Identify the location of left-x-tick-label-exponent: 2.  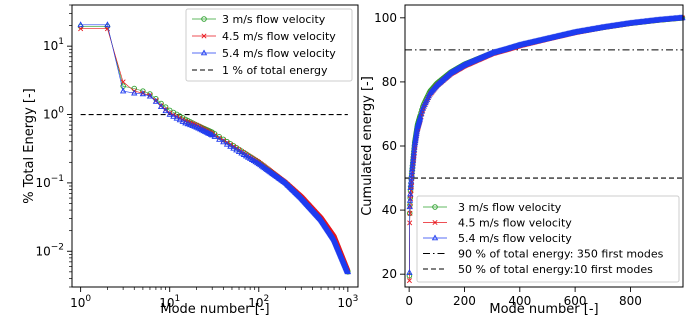
(267, 299).